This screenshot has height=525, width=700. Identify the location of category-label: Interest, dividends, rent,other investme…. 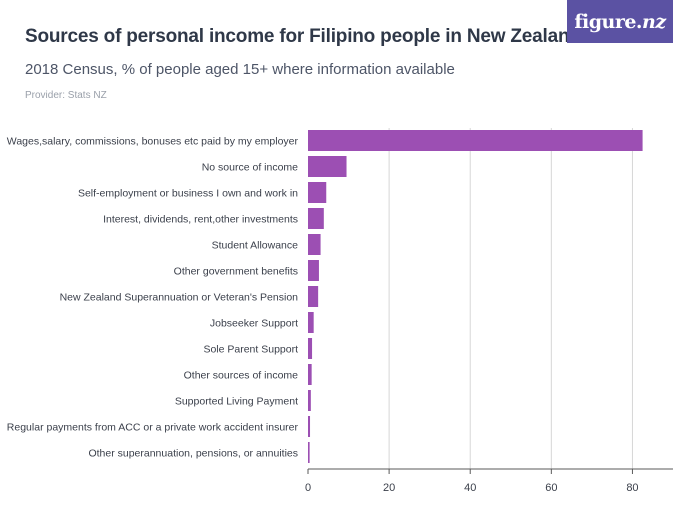
(200, 220).